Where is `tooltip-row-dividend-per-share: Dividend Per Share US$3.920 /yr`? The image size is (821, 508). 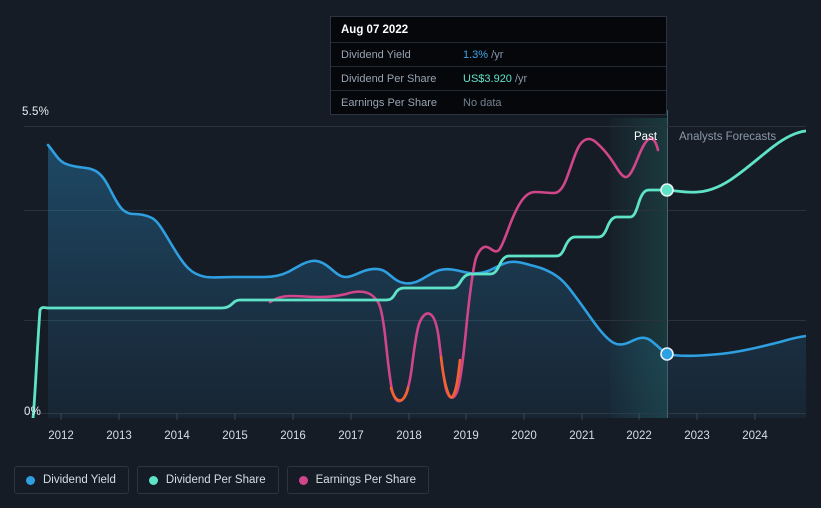 tooltip-row-dividend-per-share: Dividend Per Share US$3.920 /yr is located at coordinates (498, 78).